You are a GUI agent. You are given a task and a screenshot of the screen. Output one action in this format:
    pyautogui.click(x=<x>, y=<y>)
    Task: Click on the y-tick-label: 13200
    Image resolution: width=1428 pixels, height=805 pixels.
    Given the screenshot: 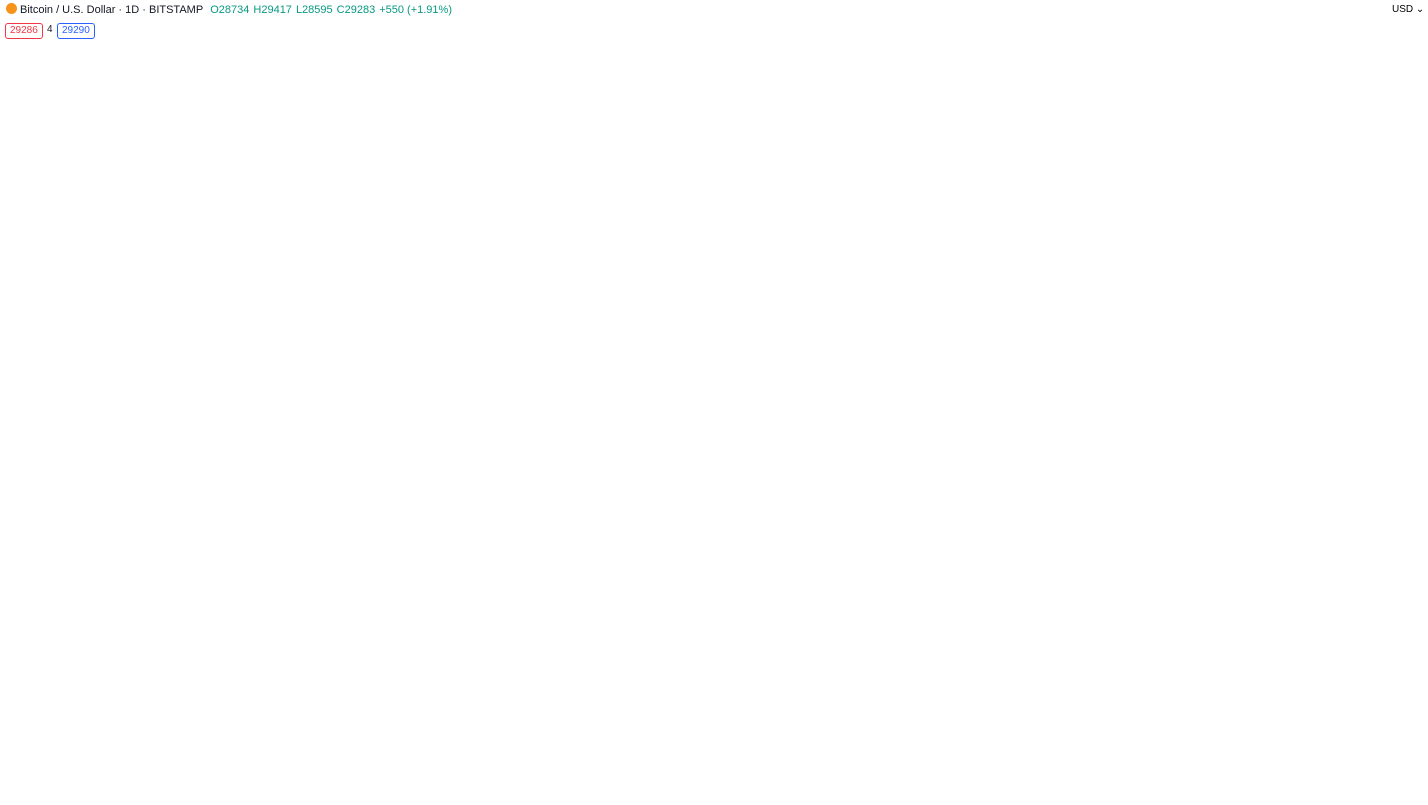 What is the action you would take?
    pyautogui.click(x=1408, y=100)
    